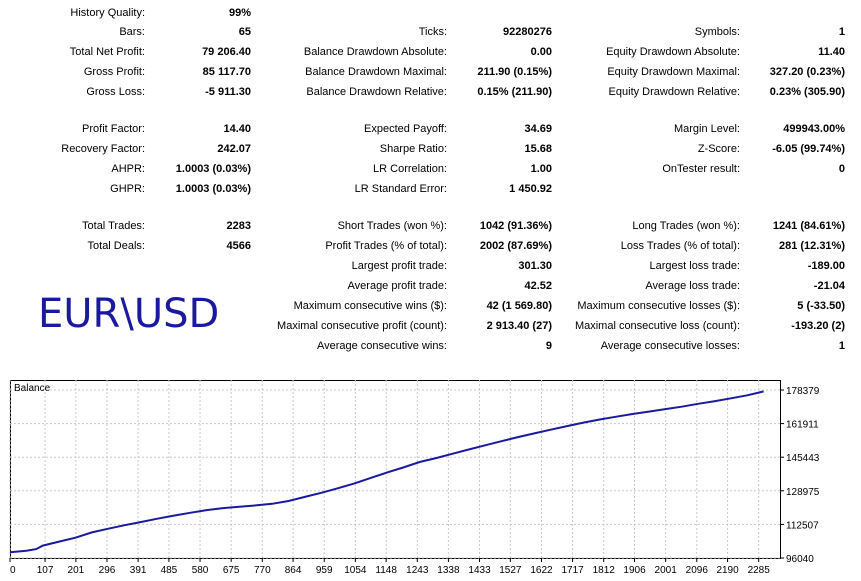 Image resolution: width=861 pixels, height=581 pixels. I want to click on stat-value: 15.68, so click(538, 149).